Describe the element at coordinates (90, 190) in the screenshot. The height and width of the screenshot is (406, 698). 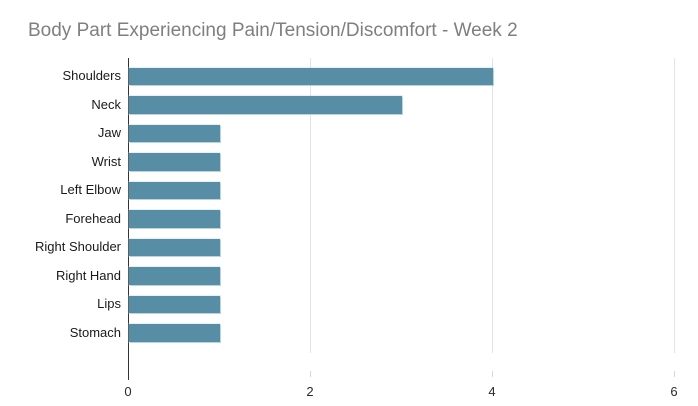
I see `category-label: Left Elbow` at that location.